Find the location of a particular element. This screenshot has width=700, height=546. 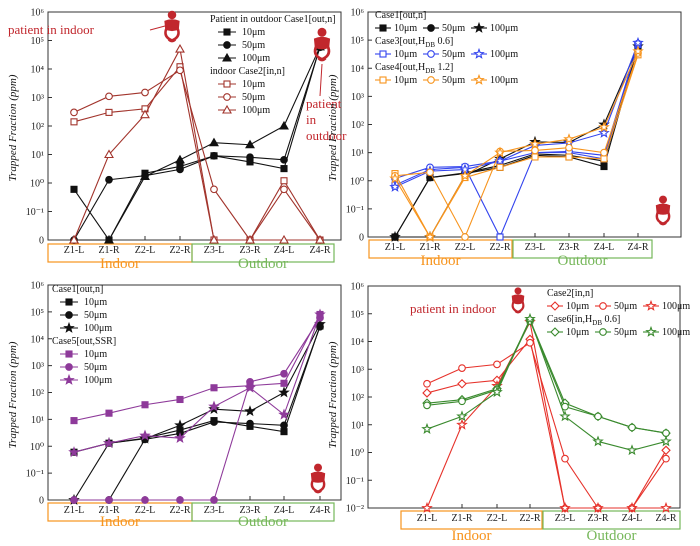

annotation-patient-indoor: patient in indoor is located at coordinates (51, 29).